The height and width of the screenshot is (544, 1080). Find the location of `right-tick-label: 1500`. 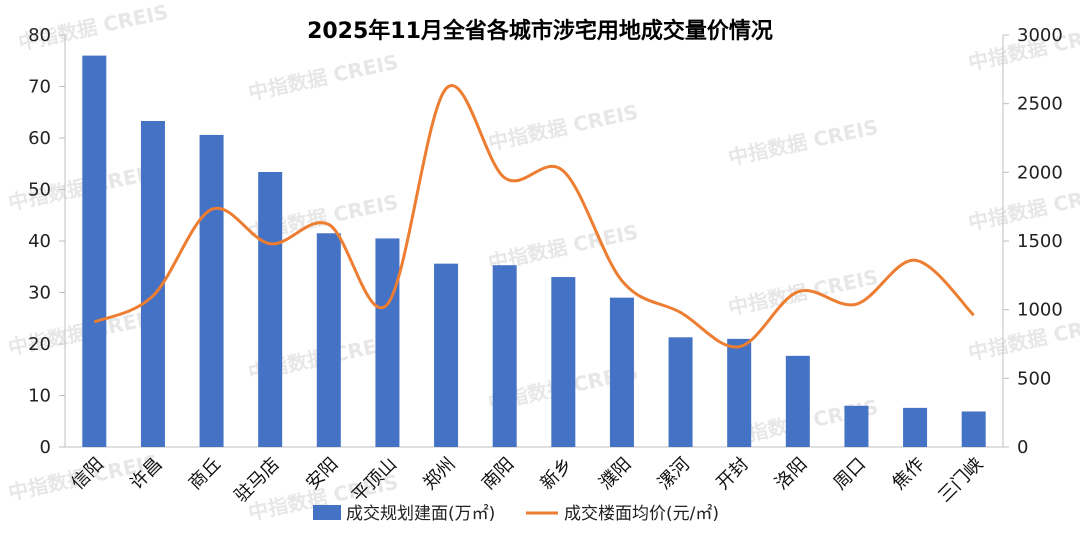

right-tick-label: 1500 is located at coordinates (1040, 241).